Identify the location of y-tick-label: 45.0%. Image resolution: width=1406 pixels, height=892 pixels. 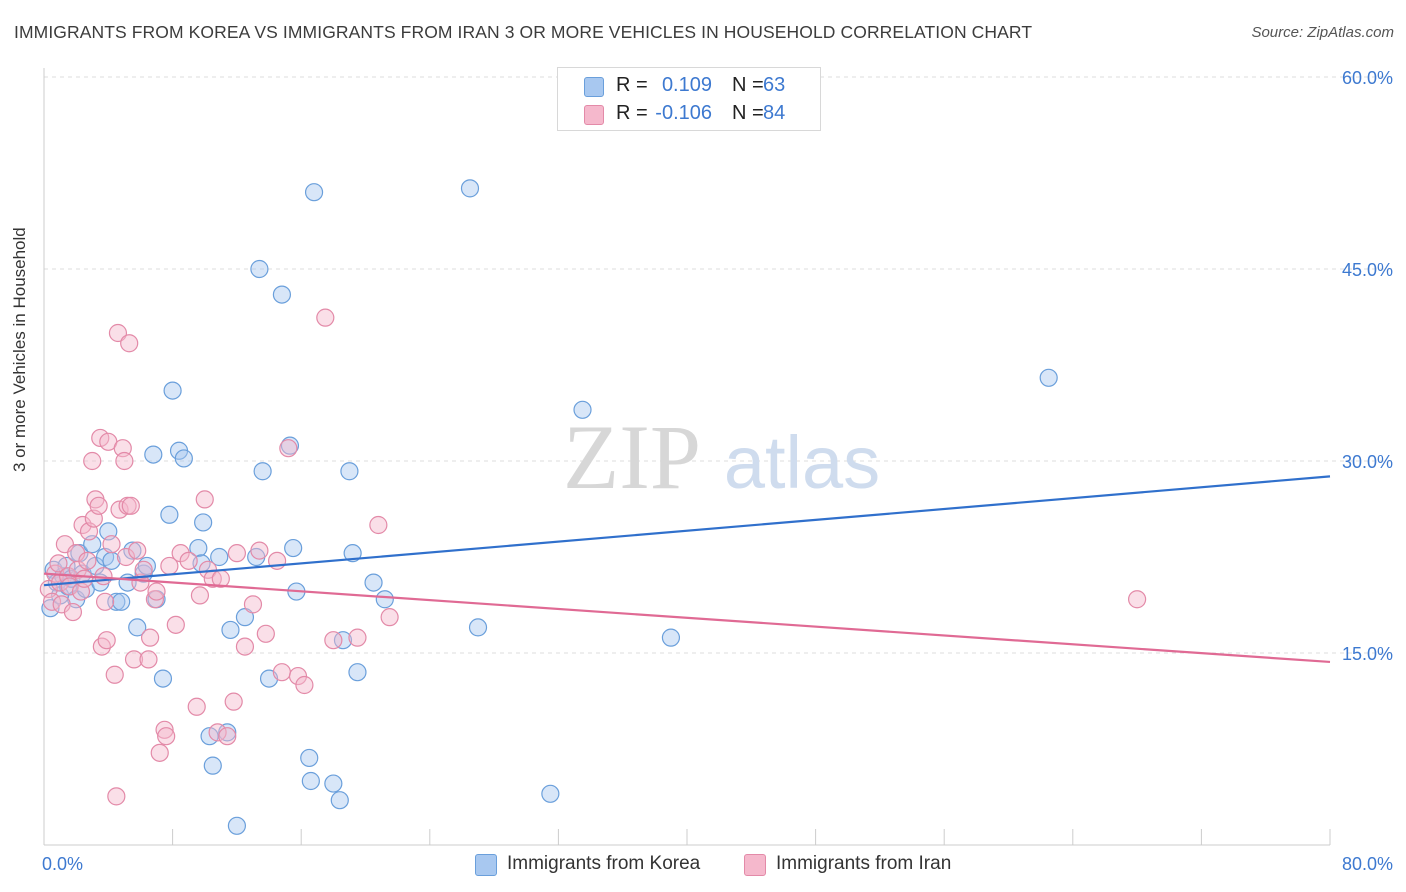
(1367, 270).